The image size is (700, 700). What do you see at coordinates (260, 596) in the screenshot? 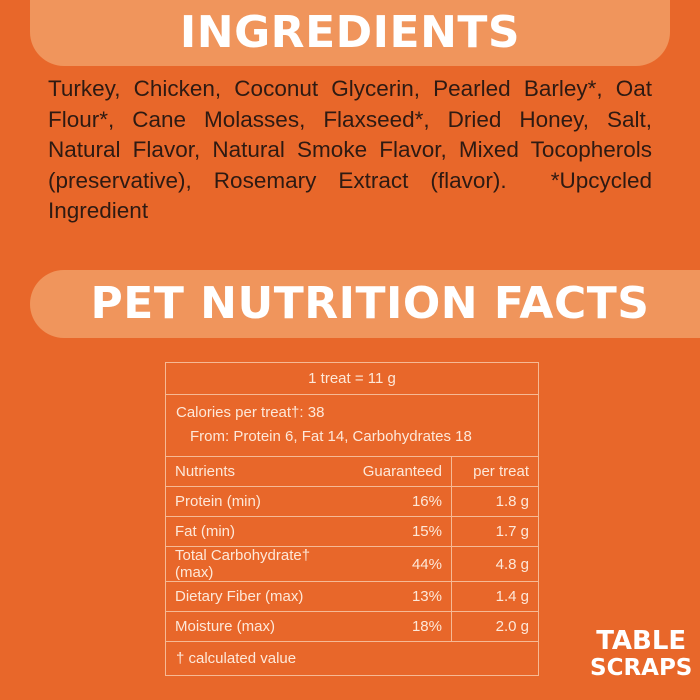
I see `nutrient-cell: Dietary Fiber (max)` at bounding box center [260, 596].